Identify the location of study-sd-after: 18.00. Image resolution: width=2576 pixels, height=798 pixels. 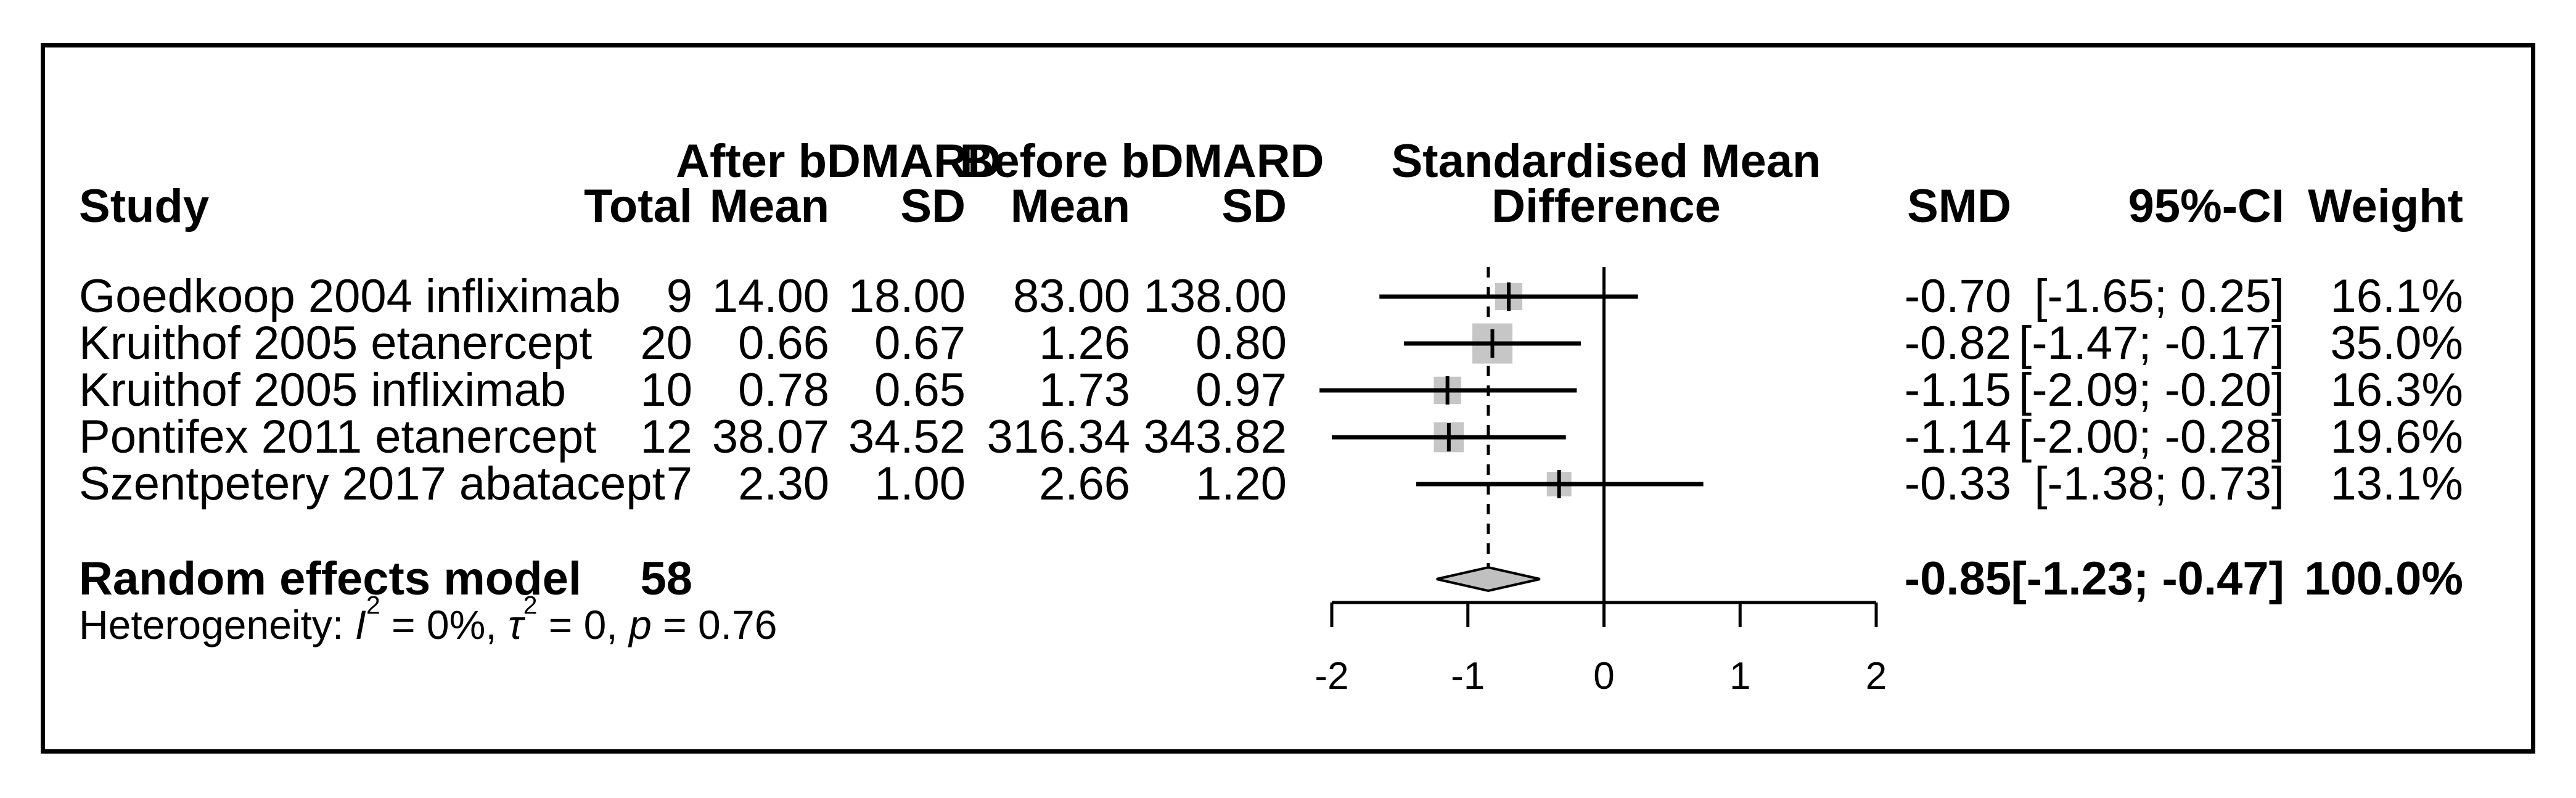
(907, 296).